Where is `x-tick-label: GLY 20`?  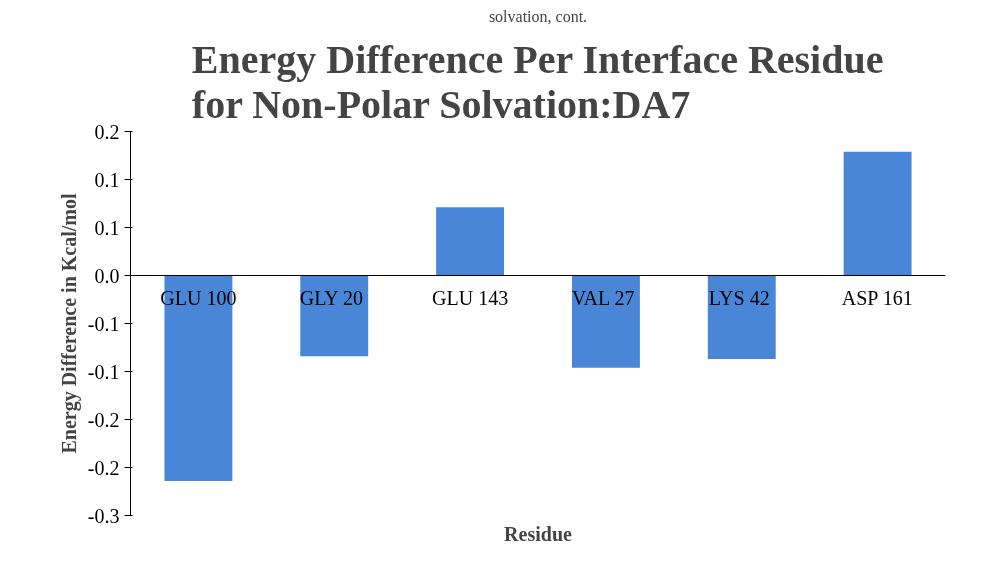 x-tick-label: GLY 20 is located at coordinates (331, 297).